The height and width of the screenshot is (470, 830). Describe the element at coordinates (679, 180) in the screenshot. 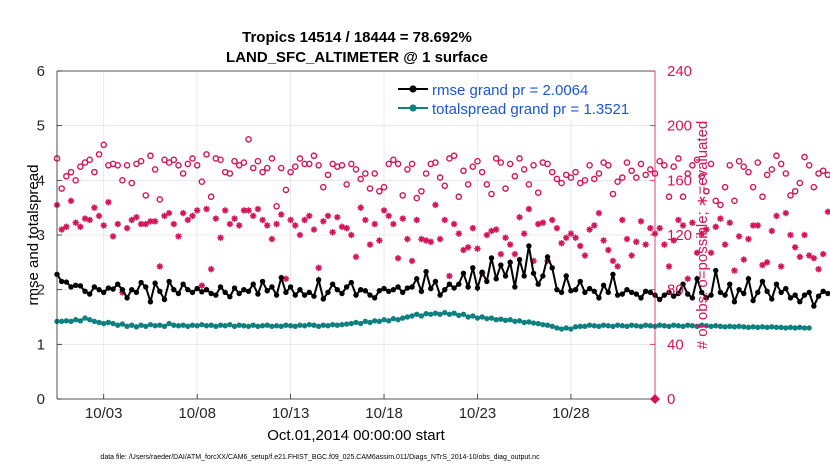

I see `y-tick-label-right: 160` at that location.